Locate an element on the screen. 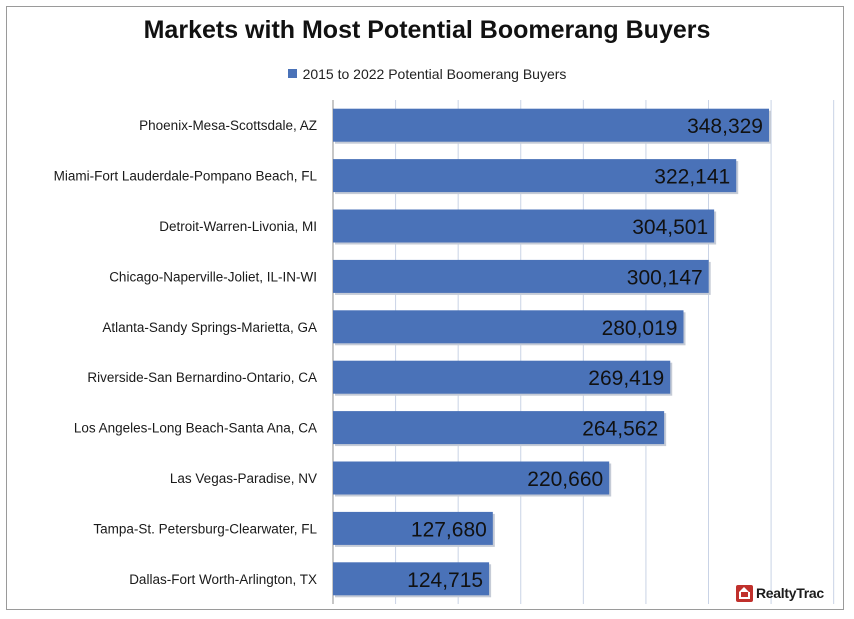  category-label: Tampa-St. Petersburg-Clearwater, FL is located at coordinates (205, 528).